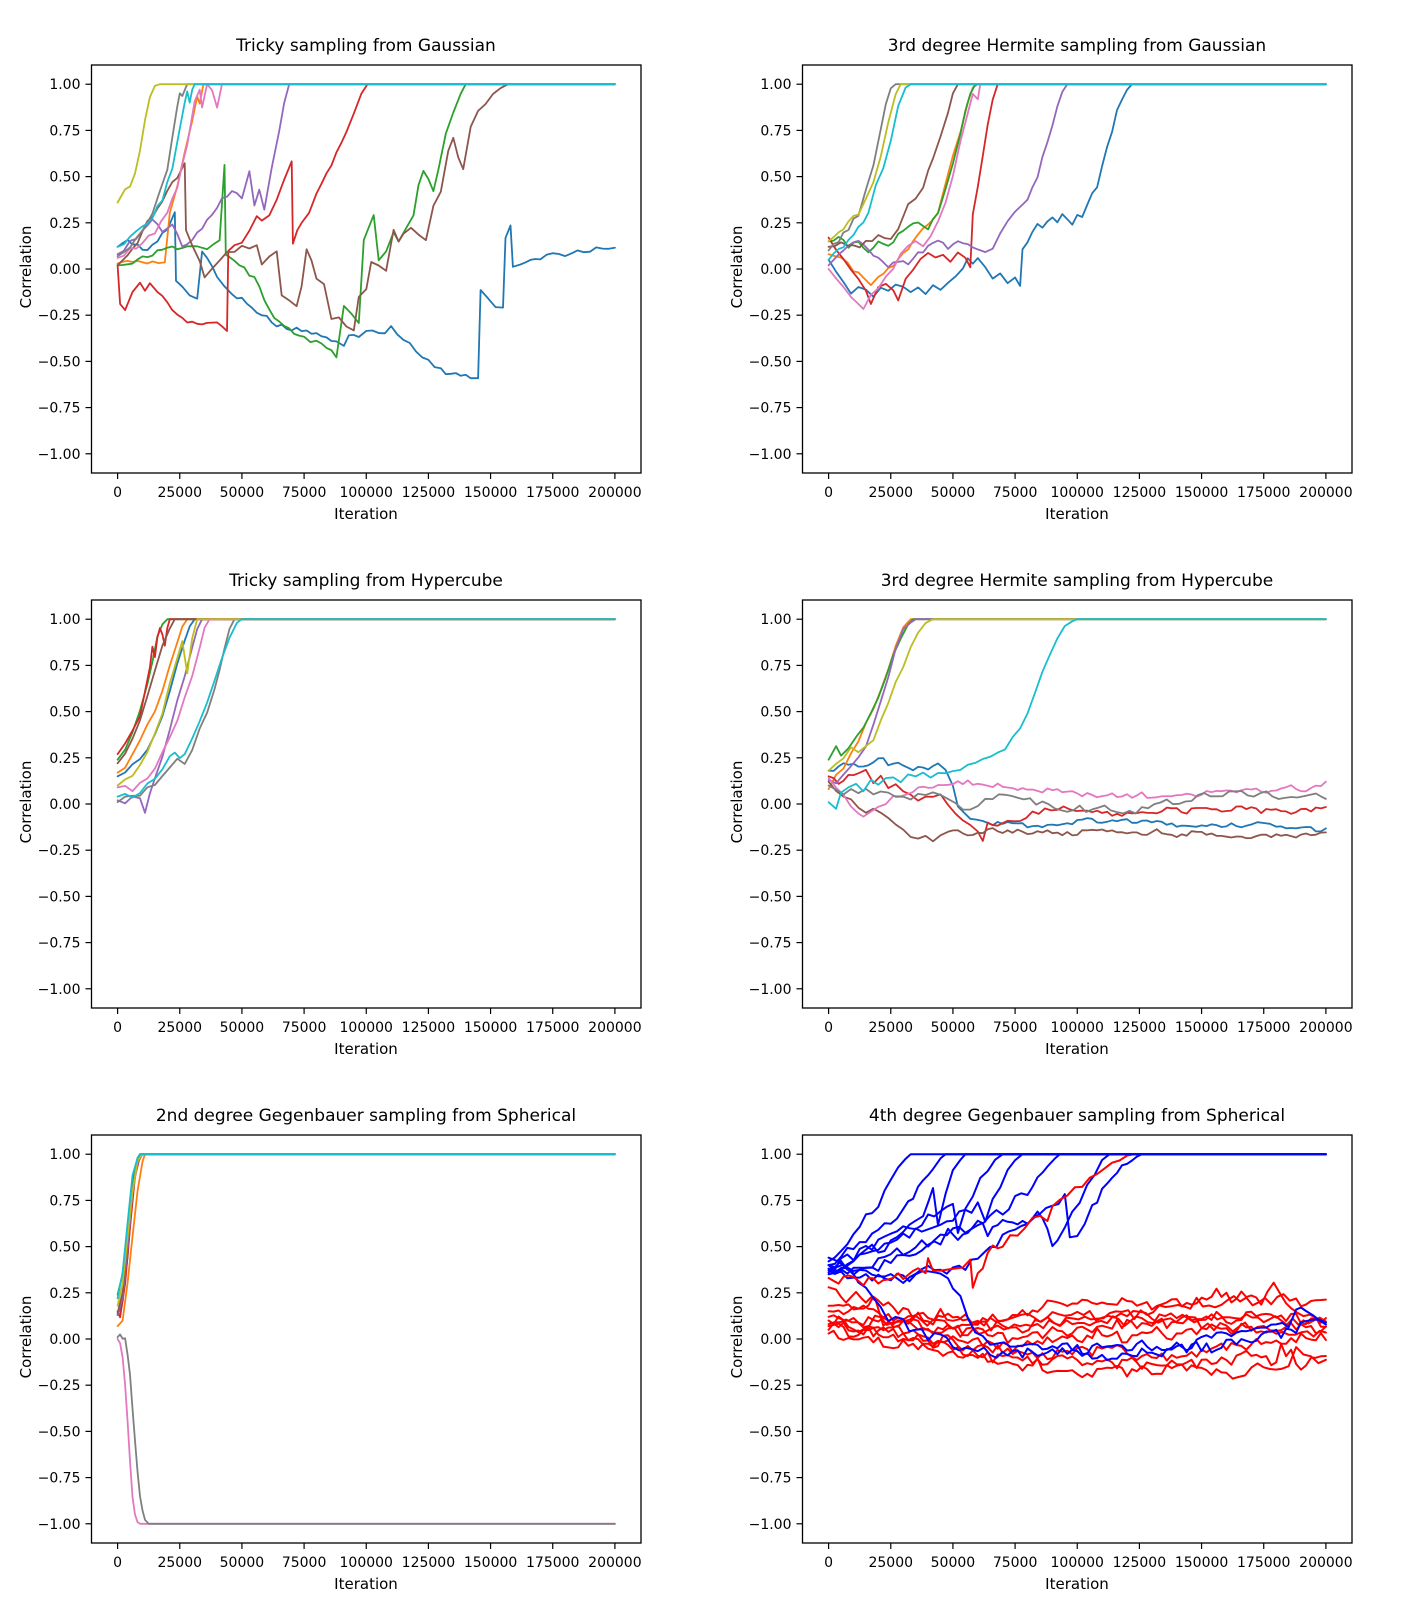  I want to click on chart-title: Tricky sampling from Gaussian, so click(366, 46).